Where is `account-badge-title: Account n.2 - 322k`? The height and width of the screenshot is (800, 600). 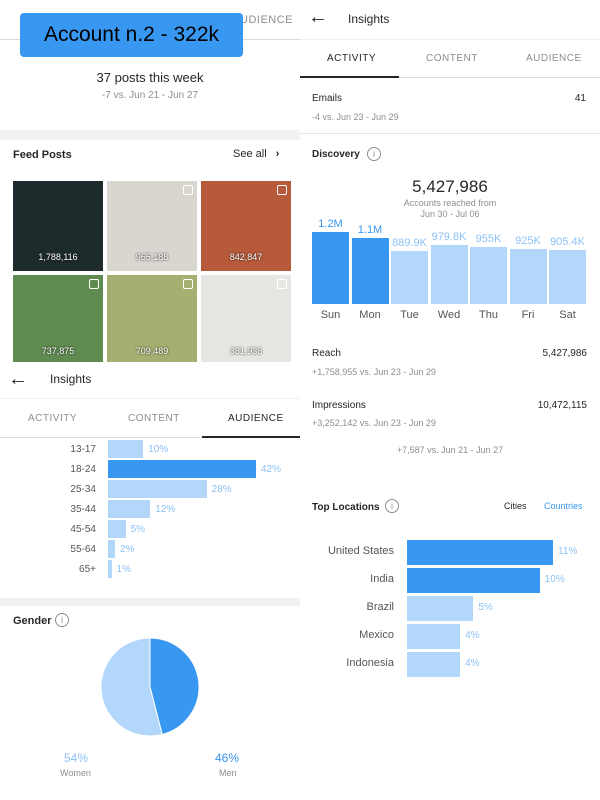 account-badge-title: Account n.2 - 322k is located at coordinates (131, 34).